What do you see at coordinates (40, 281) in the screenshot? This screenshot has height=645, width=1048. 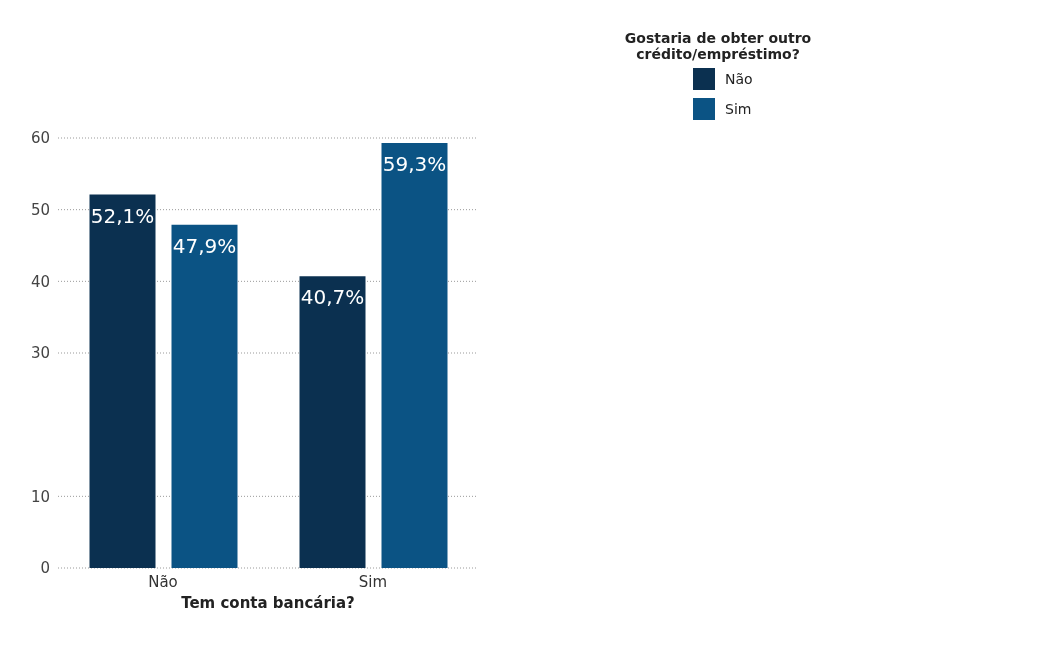 I see `y-tick-label: 40` at bounding box center [40, 281].